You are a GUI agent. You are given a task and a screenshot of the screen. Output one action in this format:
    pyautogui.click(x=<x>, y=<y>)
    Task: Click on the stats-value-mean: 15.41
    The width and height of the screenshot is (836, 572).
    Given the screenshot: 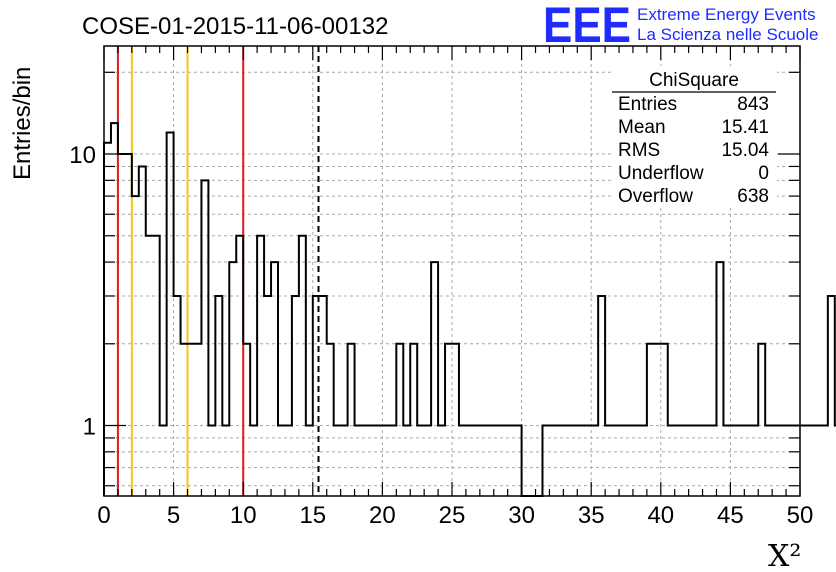 What is the action you would take?
    pyautogui.click(x=745, y=127)
    